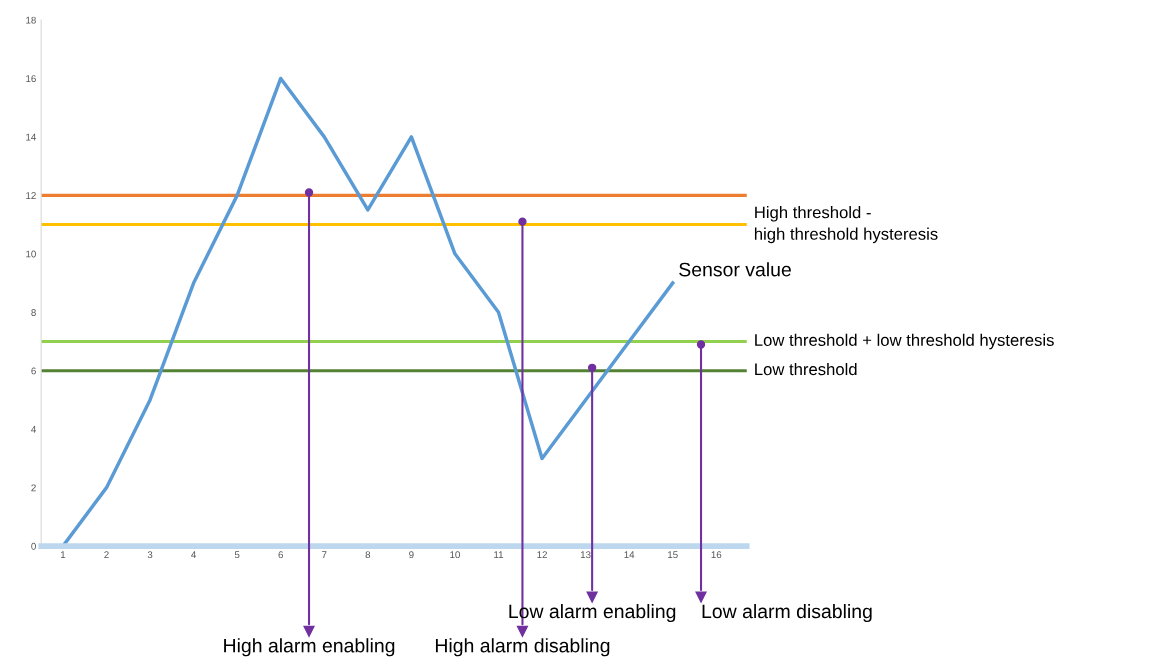 Image resolution: width=1176 pixels, height=666 pixels. I want to click on ref-line-label: Low threshold, so click(806, 369).